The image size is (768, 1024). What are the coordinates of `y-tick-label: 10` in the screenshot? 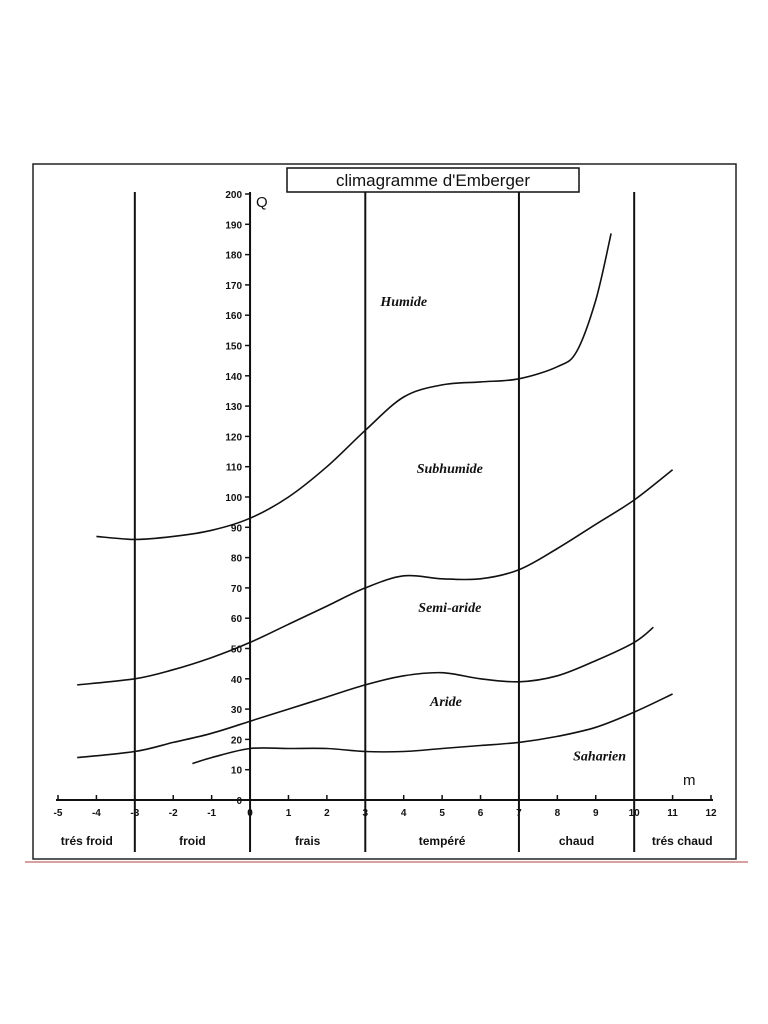 It's located at (237, 771).